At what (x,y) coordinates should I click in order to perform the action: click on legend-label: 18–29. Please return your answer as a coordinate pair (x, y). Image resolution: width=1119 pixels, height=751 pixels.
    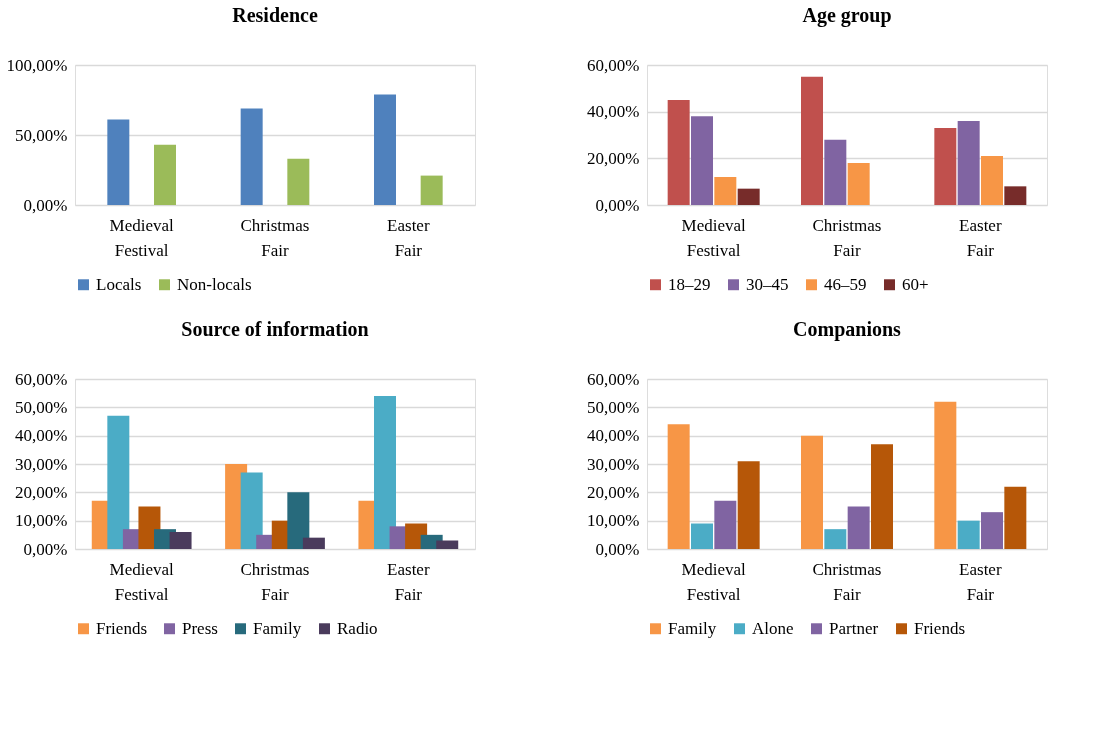
    Looking at the image, I should click on (689, 284).